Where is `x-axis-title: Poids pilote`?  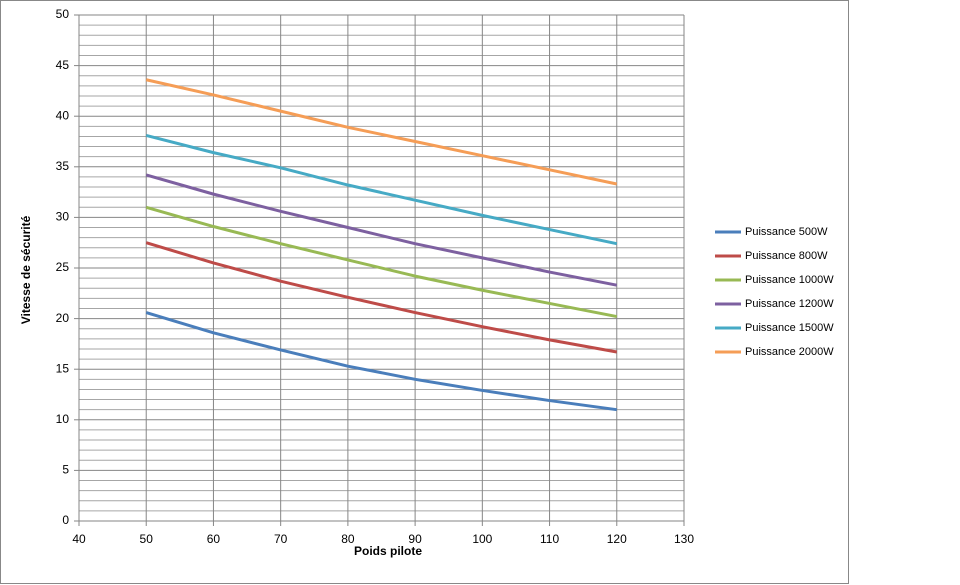 x-axis-title: Poids pilote is located at coordinates (388, 551).